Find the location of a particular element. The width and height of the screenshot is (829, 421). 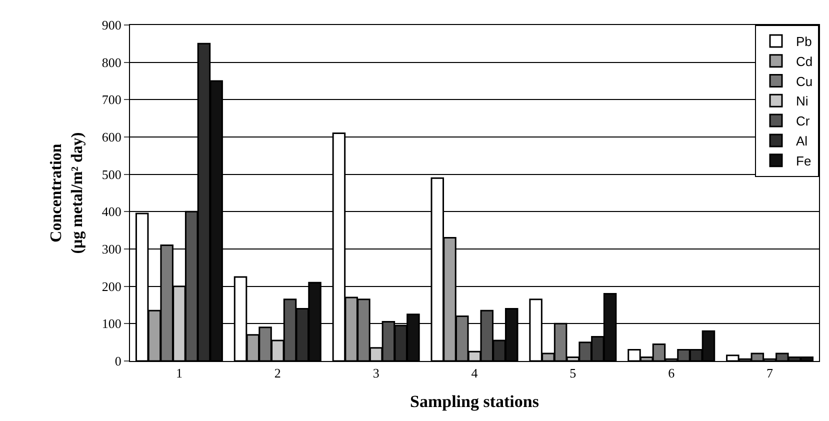

y-tick-label: 800 is located at coordinates (112, 62).